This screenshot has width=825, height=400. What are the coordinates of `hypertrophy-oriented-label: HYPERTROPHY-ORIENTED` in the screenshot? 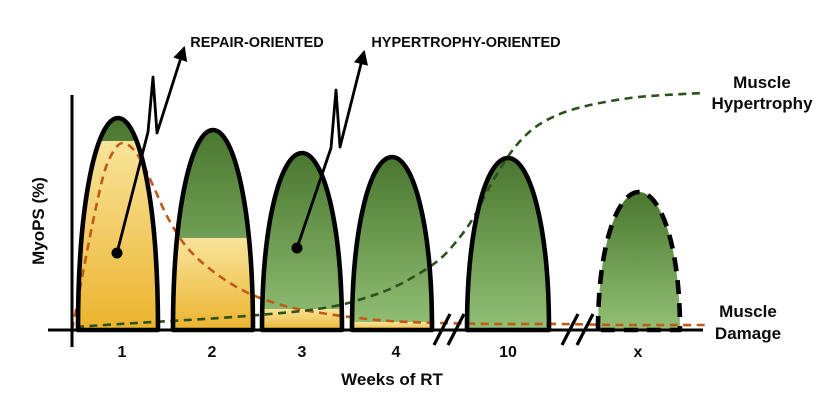 It's located at (465, 43).